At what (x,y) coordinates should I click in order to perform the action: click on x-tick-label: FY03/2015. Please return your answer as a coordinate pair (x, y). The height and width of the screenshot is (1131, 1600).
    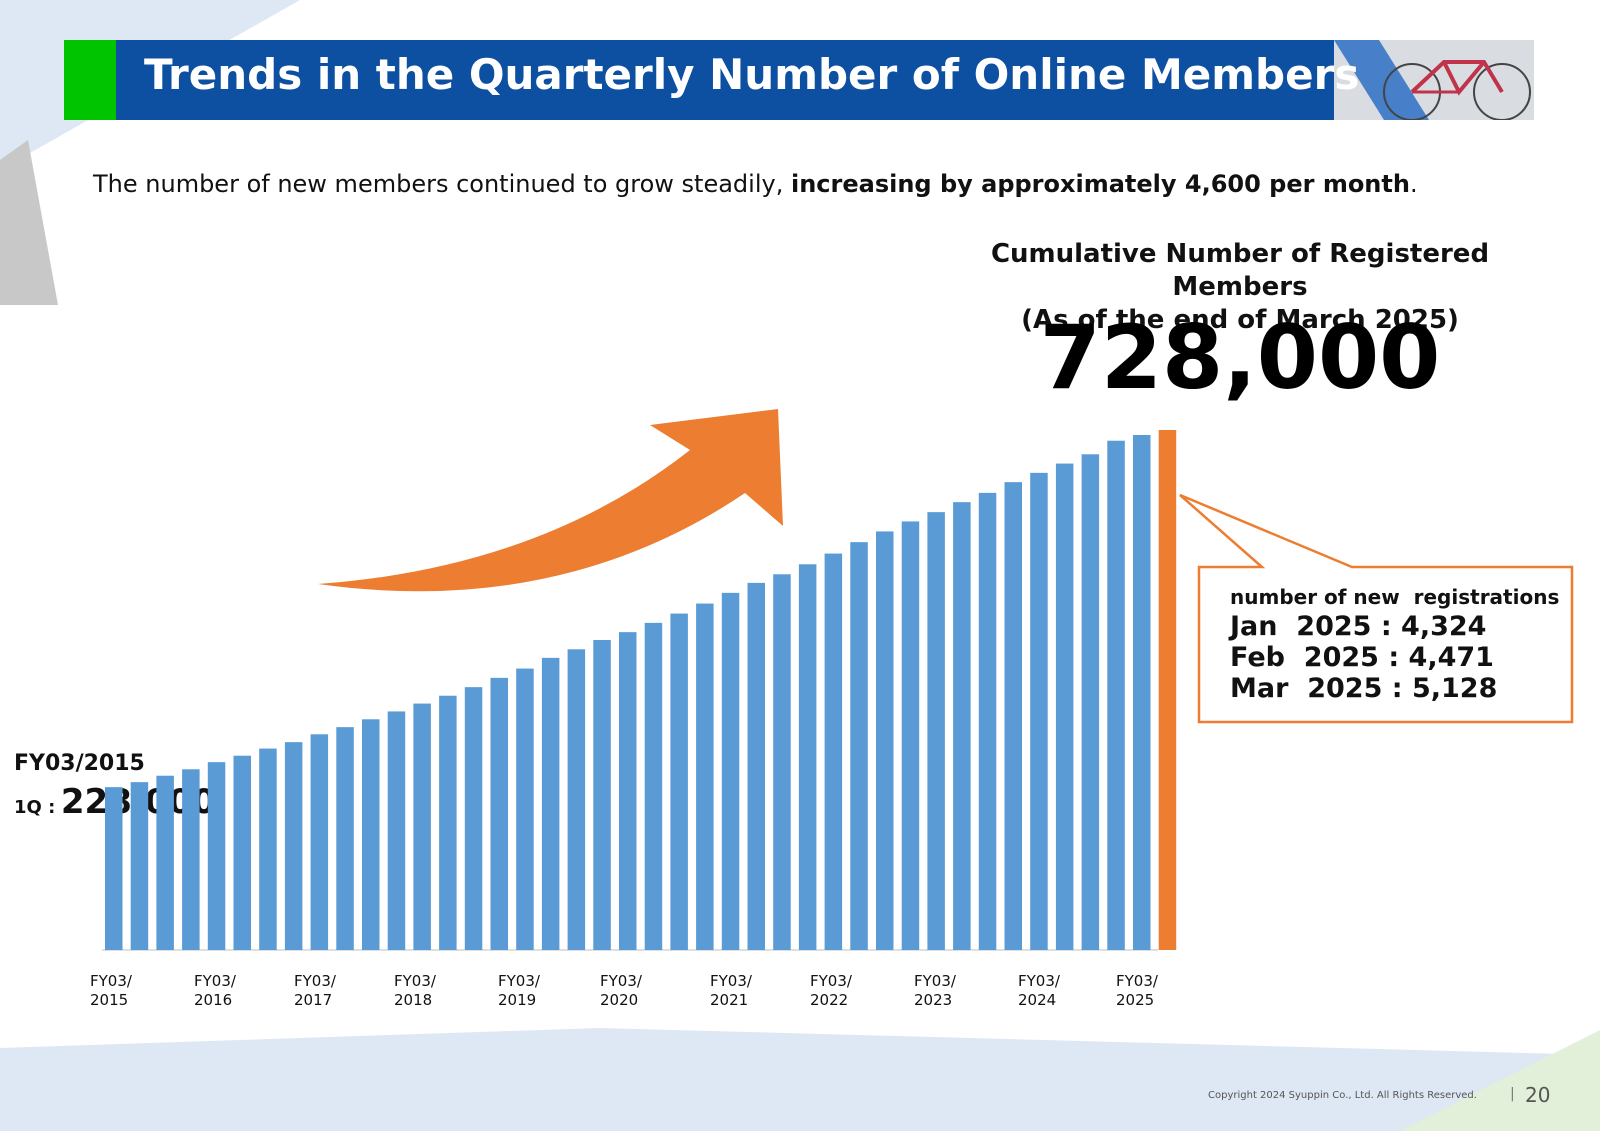
    Looking at the image, I should click on (111, 990).